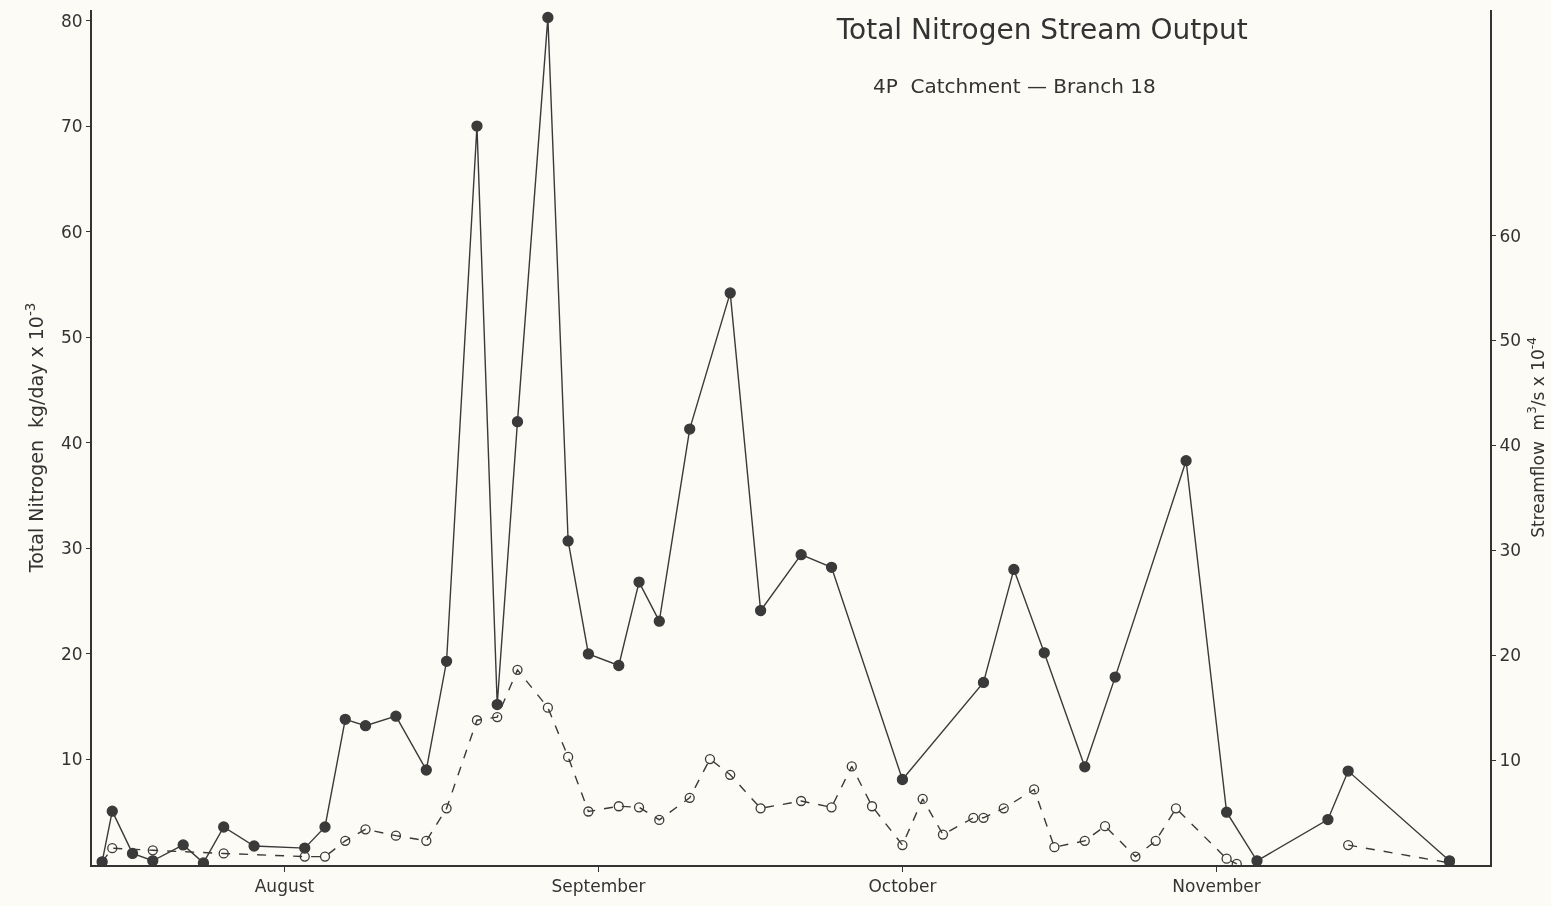 The image size is (1551, 906). Describe the element at coordinates (71, 20) in the screenshot. I see `y-tick-label: 80` at that location.